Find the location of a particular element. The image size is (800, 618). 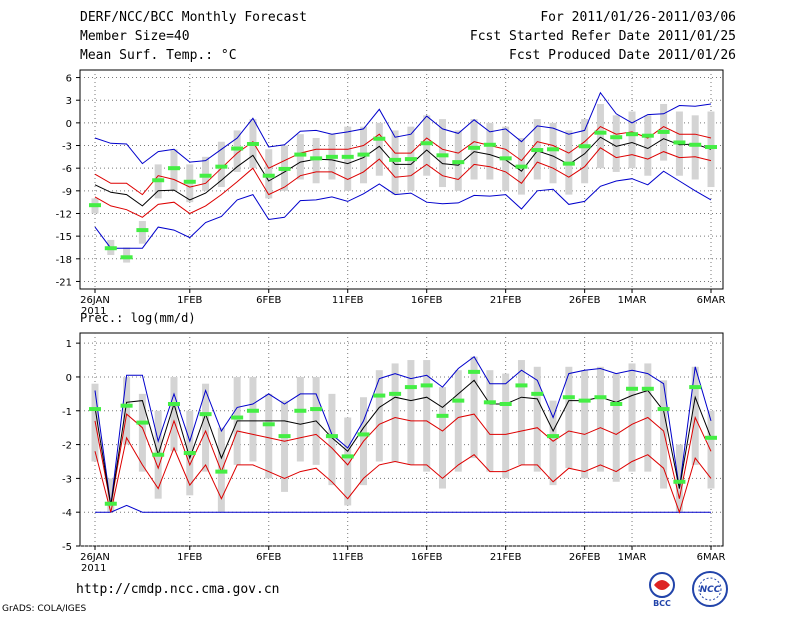

temp-xtick-year: 2011 is located at coordinates (93, 311).